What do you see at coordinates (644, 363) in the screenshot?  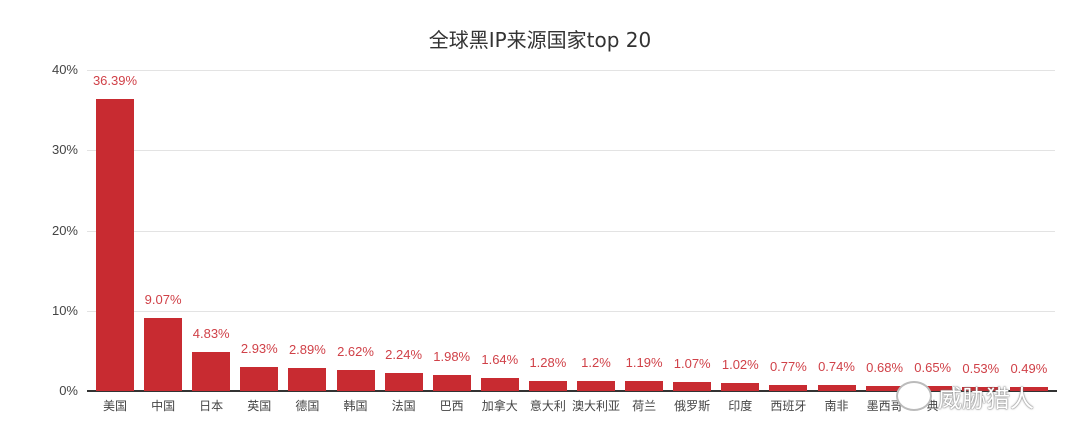 I see `bar-value-label: 1.19%` at bounding box center [644, 363].